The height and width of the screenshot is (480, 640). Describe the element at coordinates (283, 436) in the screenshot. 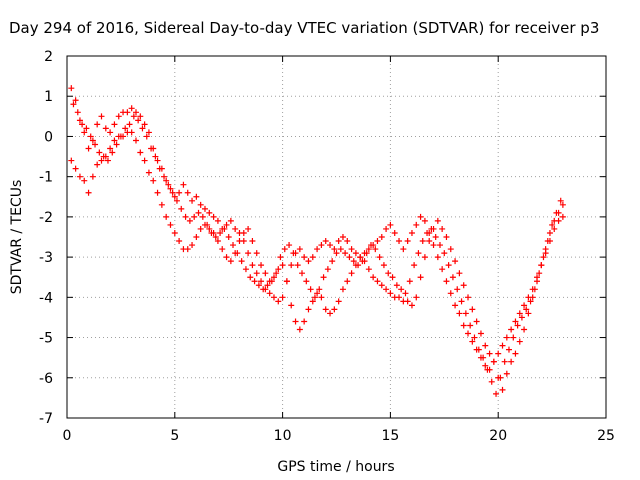

I see `x-tick-label: 10` at that location.